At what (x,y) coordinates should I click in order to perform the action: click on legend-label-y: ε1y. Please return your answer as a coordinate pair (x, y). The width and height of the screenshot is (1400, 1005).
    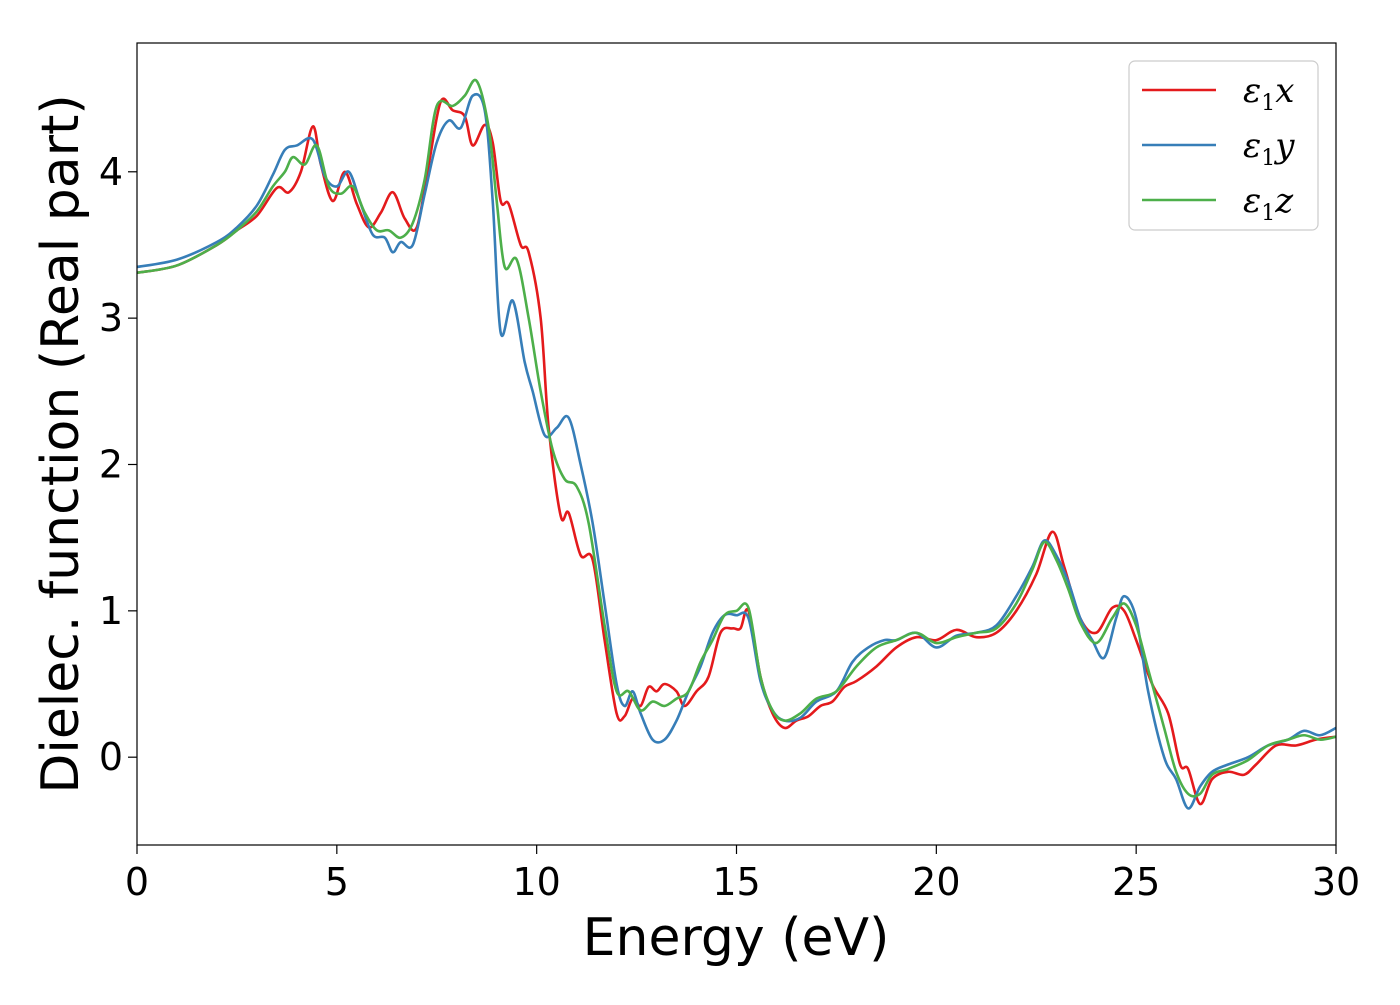
    Looking at the image, I should click on (1269, 148).